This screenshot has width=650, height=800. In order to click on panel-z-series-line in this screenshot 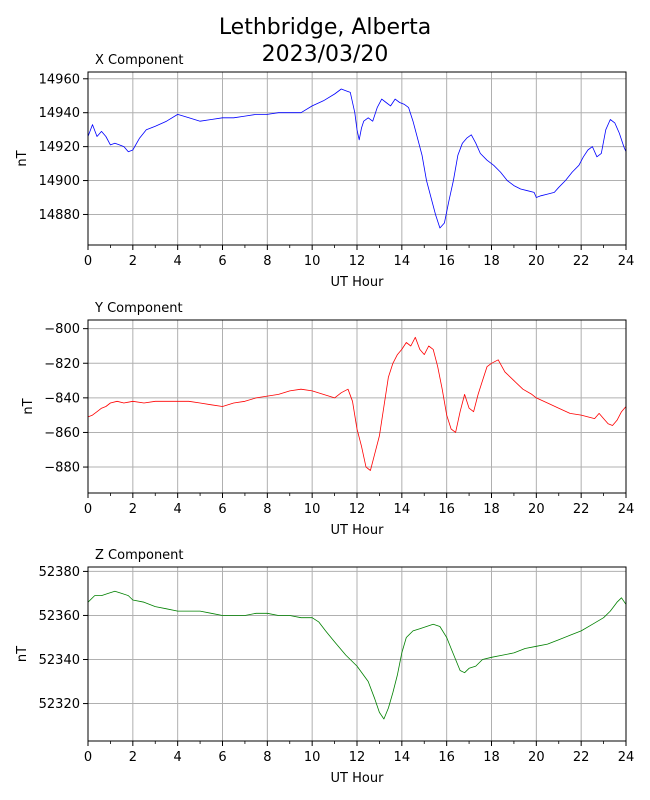, I will do `click(357, 655)`.